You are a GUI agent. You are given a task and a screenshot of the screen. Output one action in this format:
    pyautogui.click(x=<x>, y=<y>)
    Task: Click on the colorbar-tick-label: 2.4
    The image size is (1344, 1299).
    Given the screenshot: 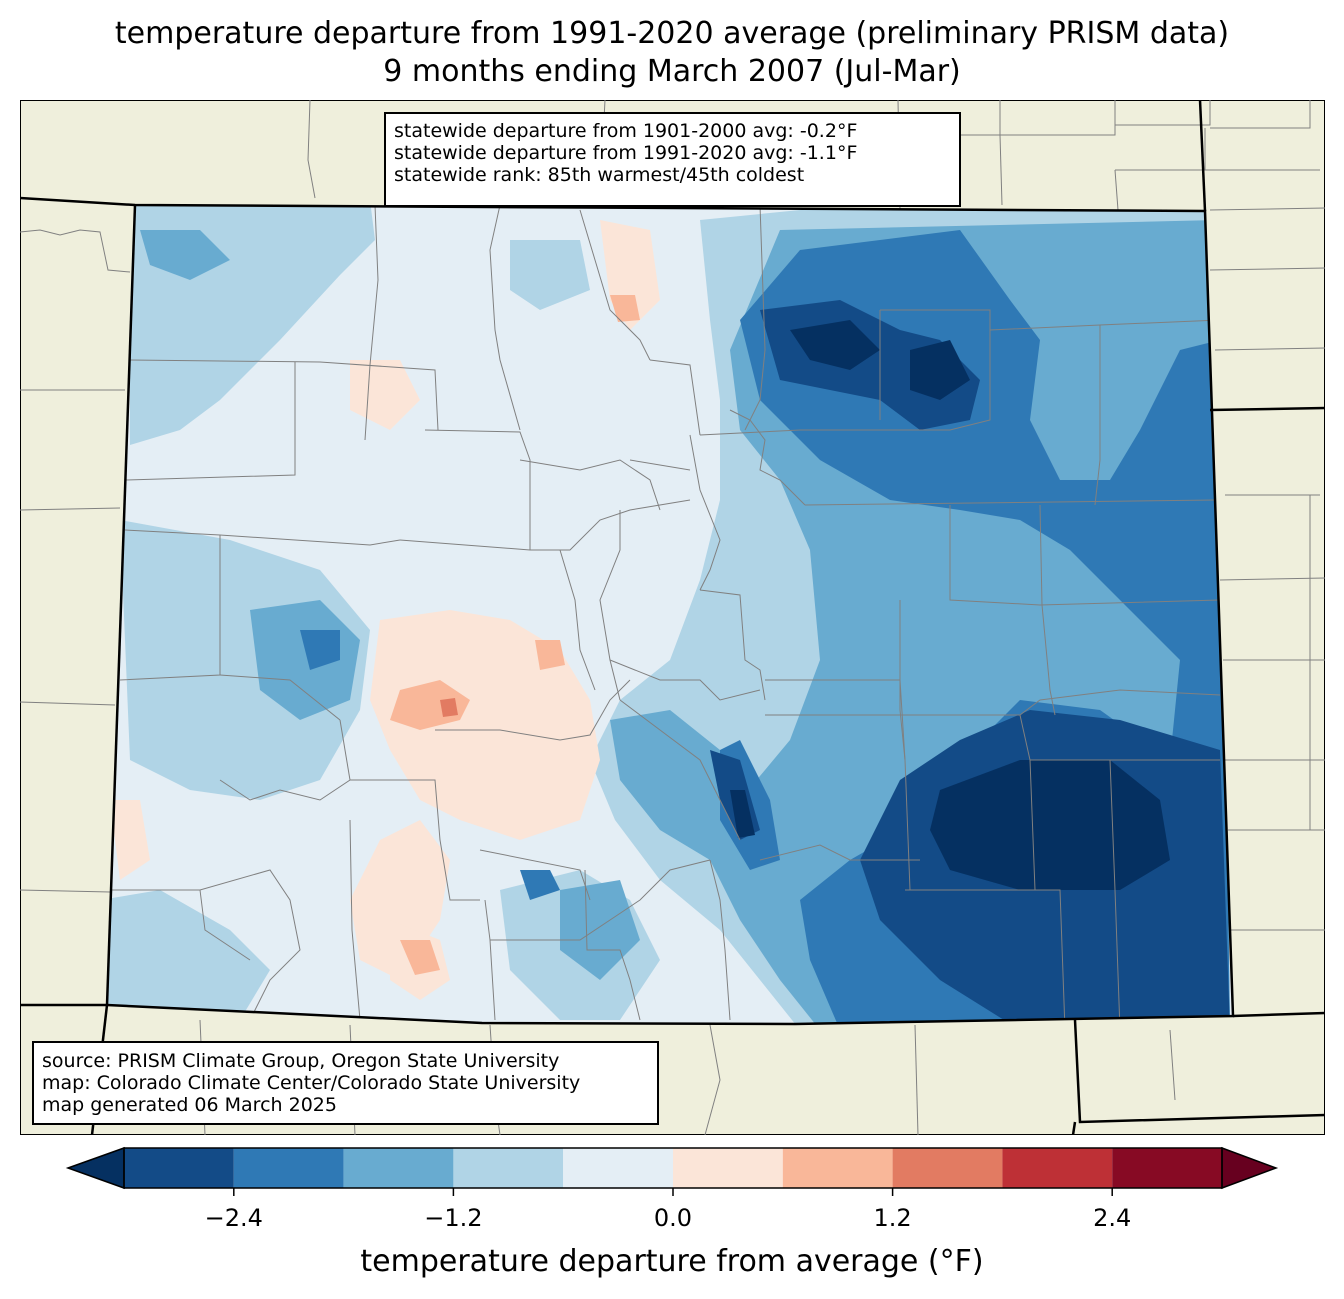 What is the action you would take?
    pyautogui.click(x=1112, y=1218)
    